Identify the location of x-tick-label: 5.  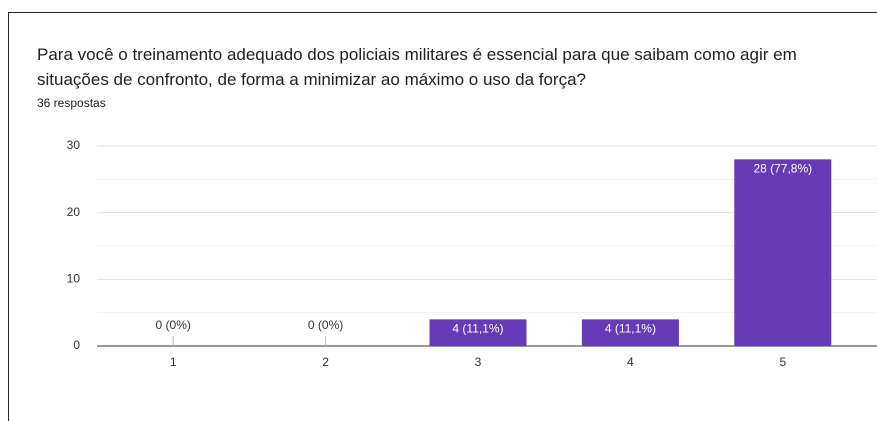
(782, 362).